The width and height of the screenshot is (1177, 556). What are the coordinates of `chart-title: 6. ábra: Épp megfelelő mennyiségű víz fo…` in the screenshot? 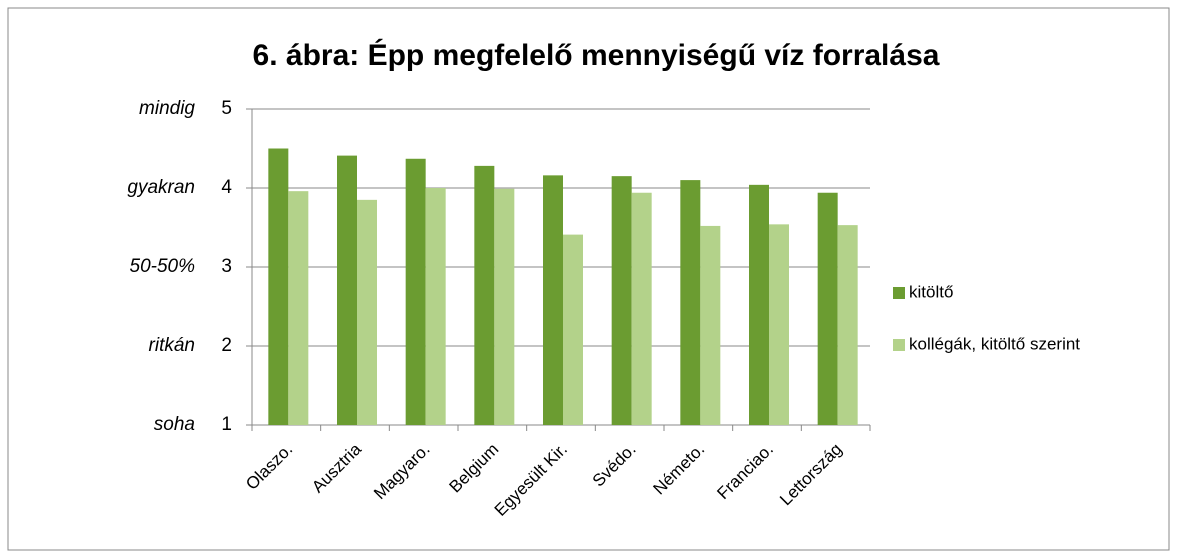 It's located at (596, 55).